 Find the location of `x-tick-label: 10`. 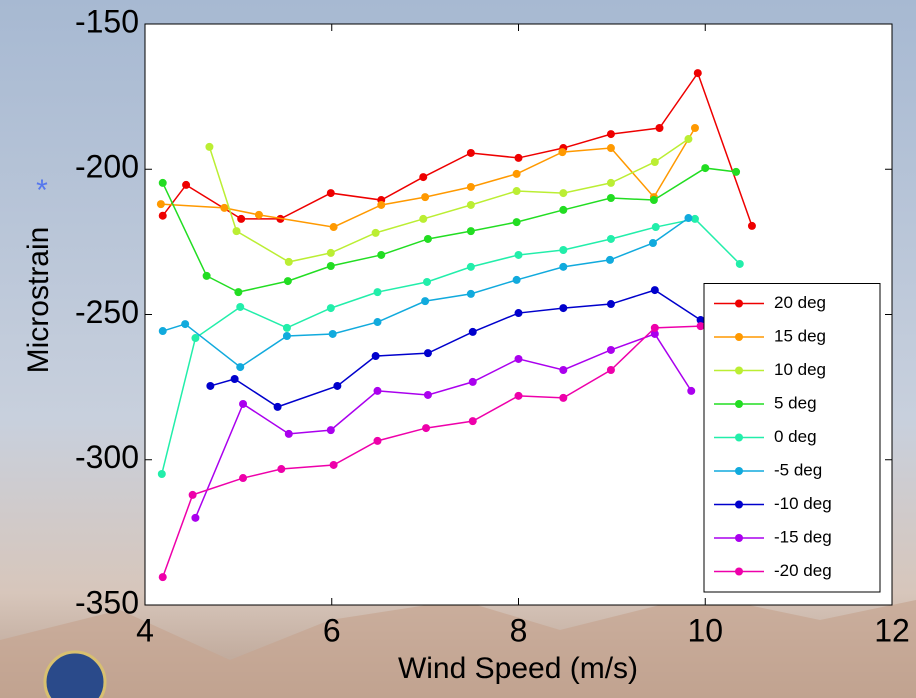

x-tick-label: 10 is located at coordinates (705, 630).